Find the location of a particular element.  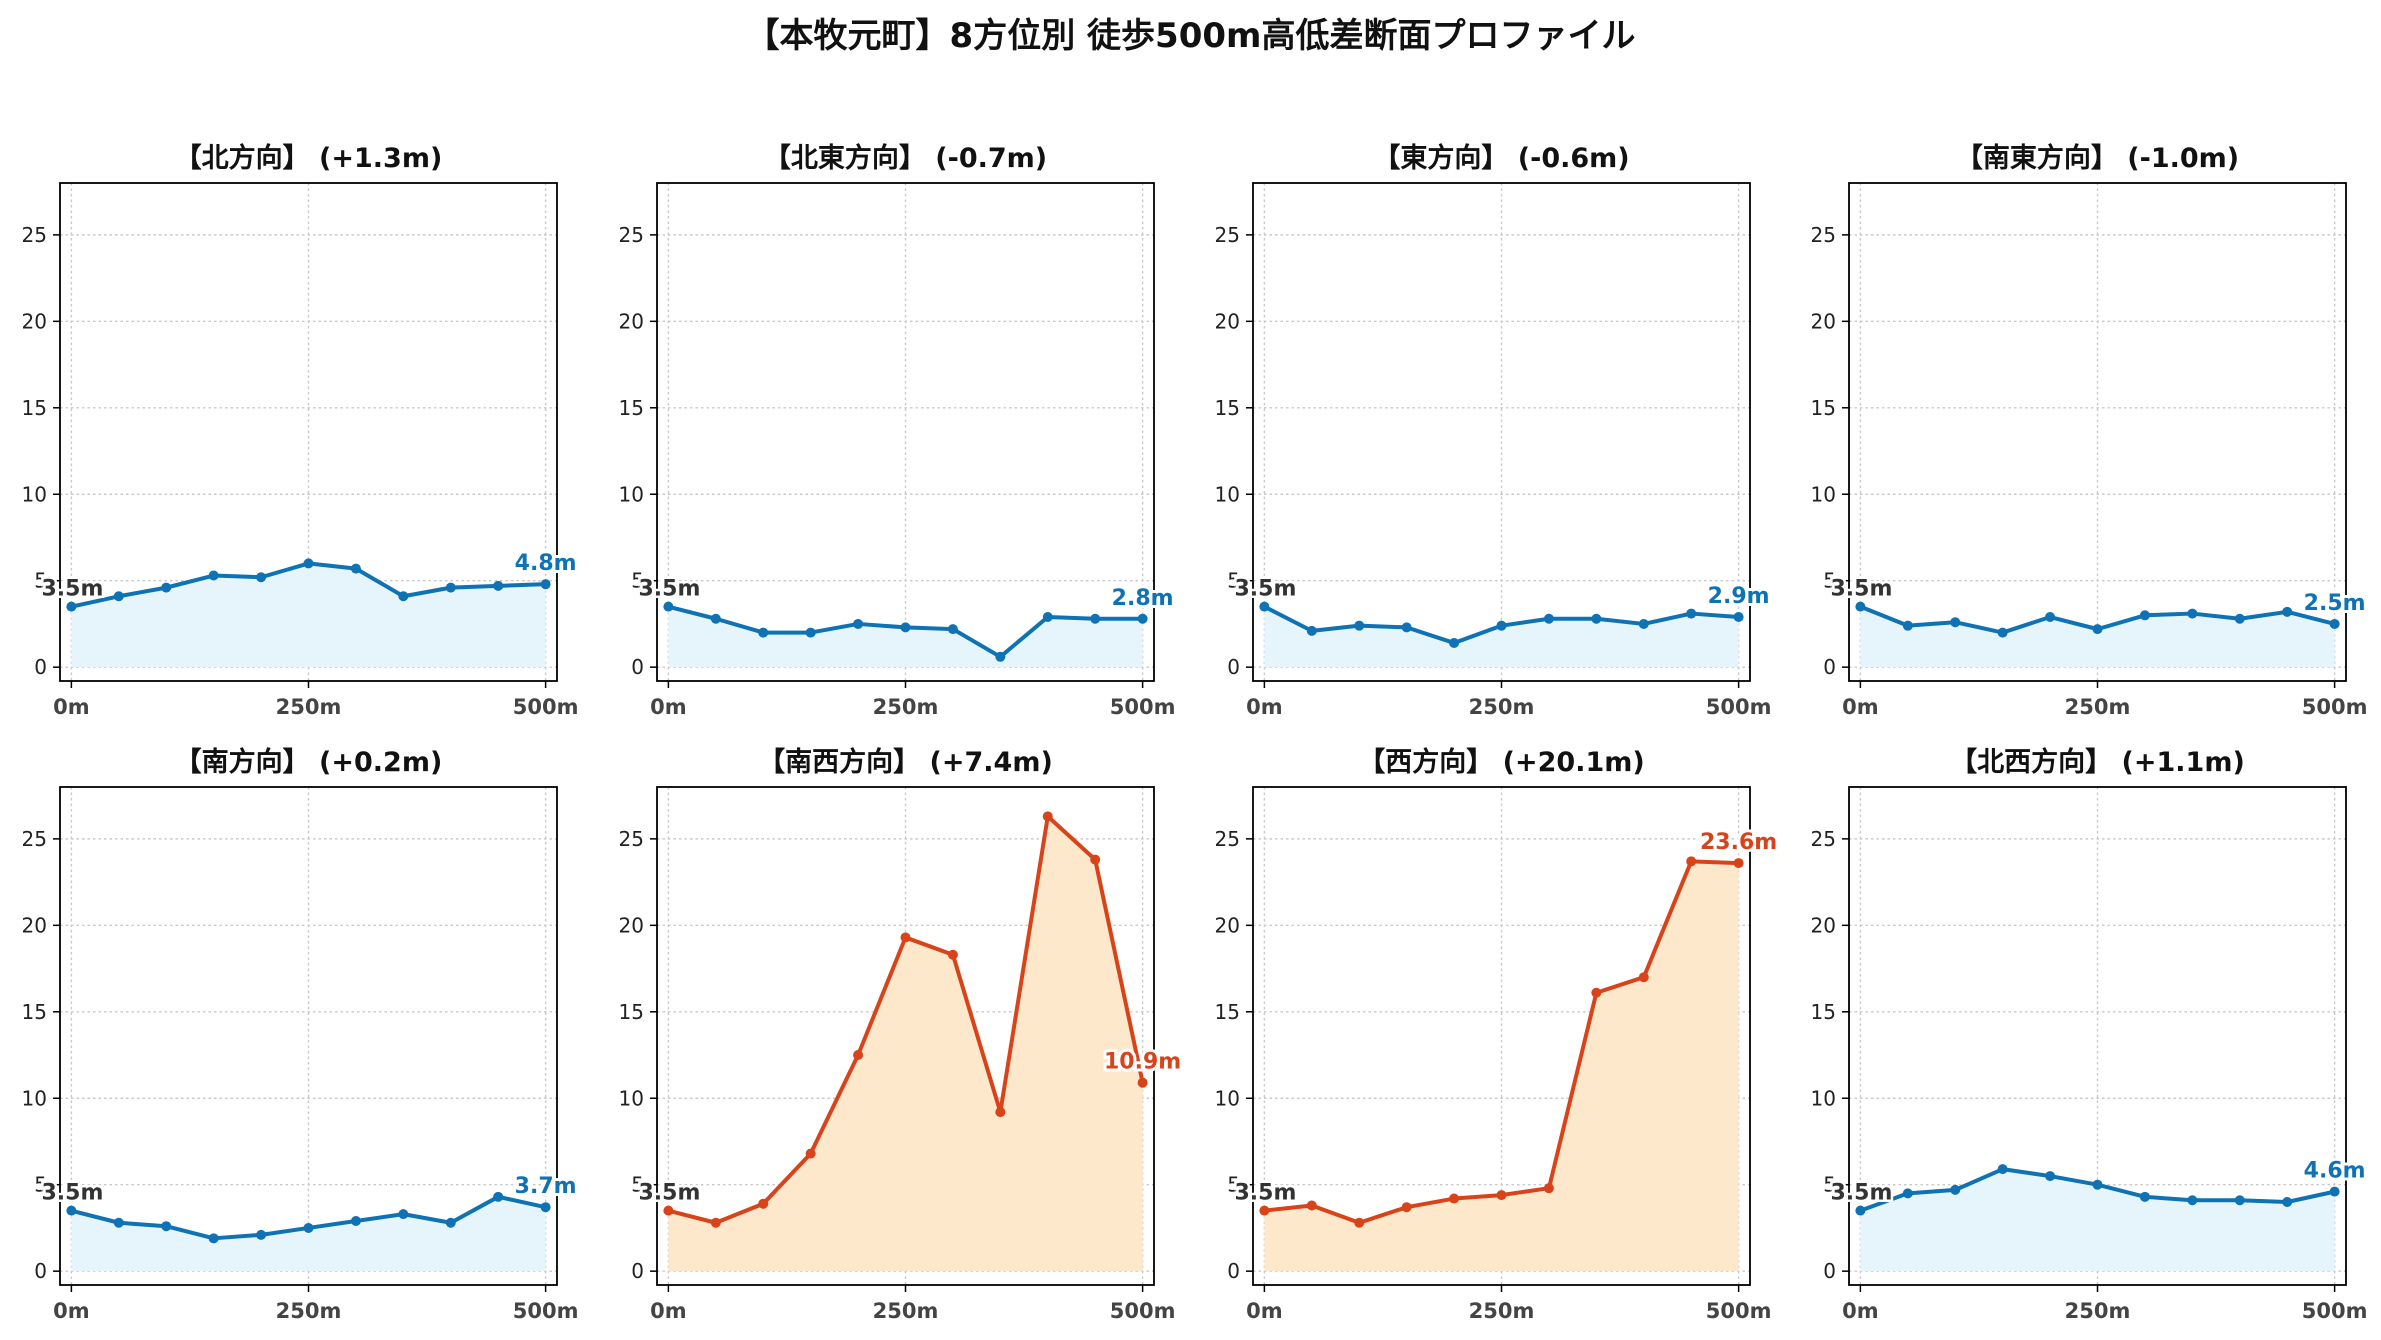

chart-title: 【南西方向】 (+7.4m) is located at coordinates (905, 762).